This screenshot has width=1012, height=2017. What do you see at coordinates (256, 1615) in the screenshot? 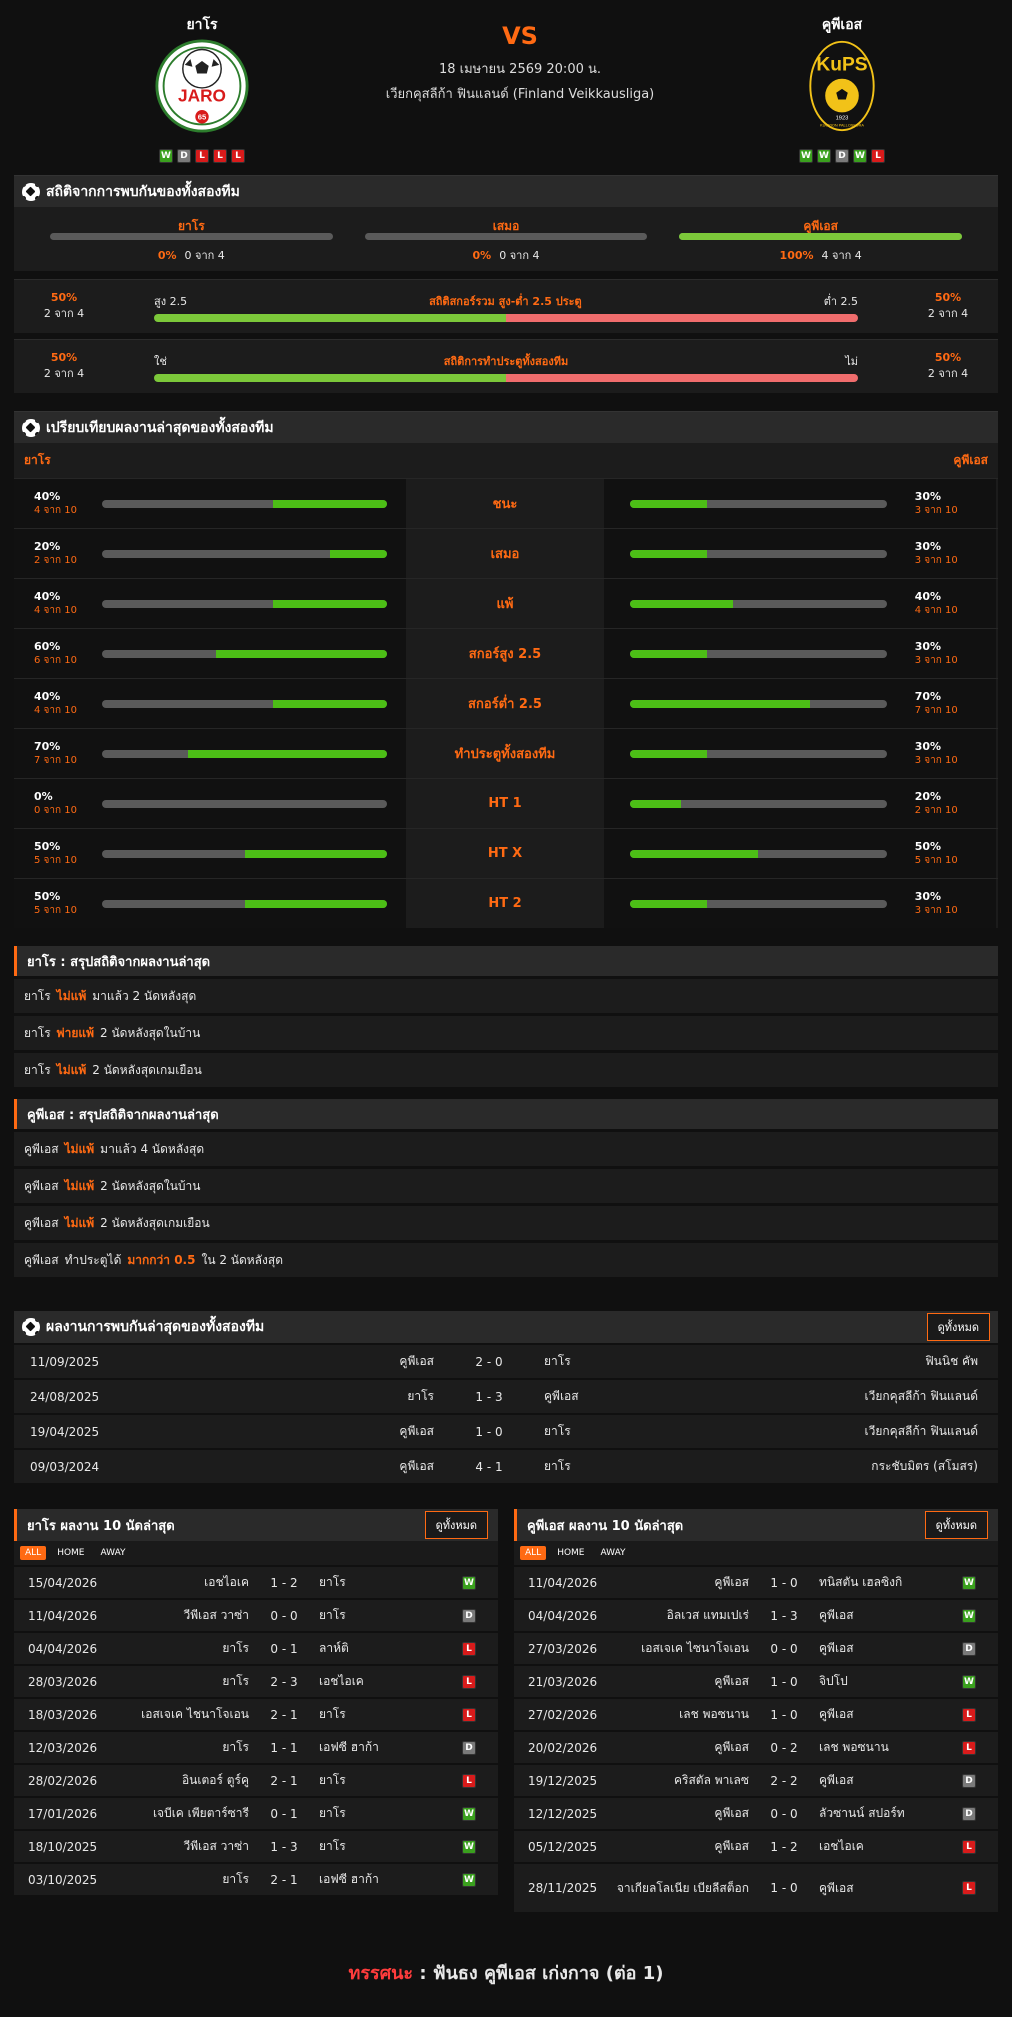
I see `match-row: 11/04/2026 วีพีเอส วาซ่า 0 - 0 ยาโร D` at bounding box center [256, 1615].